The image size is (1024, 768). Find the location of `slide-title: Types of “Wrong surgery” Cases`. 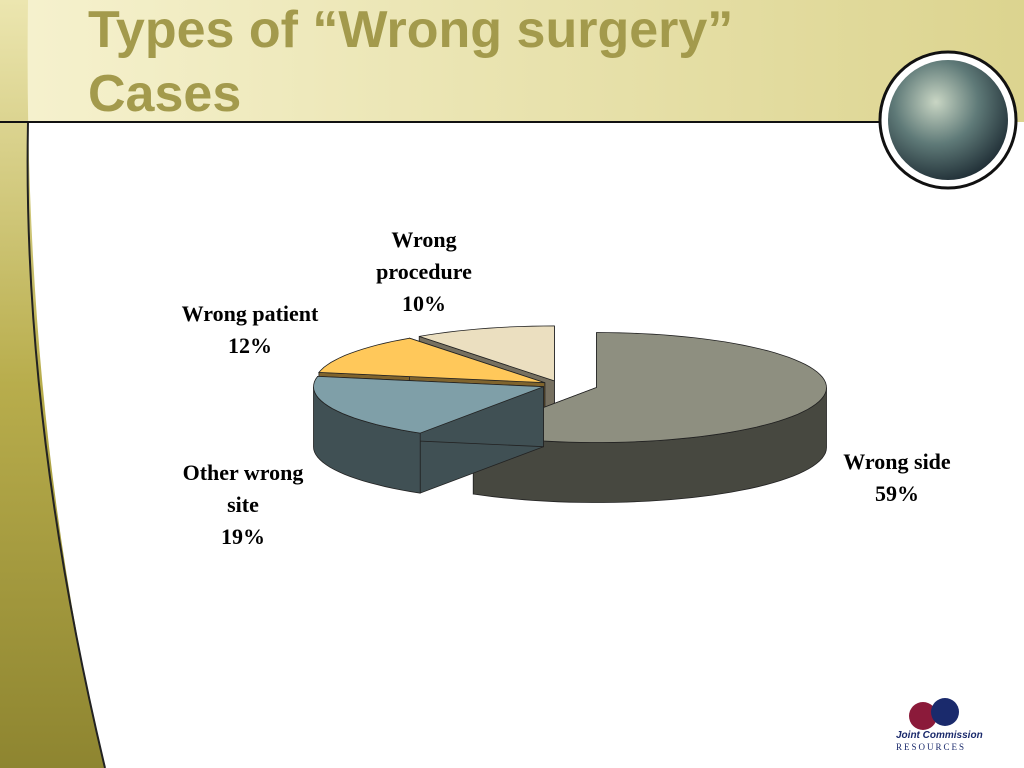

slide-title: Types of “Wrong surgery” Cases is located at coordinates (411, 62).